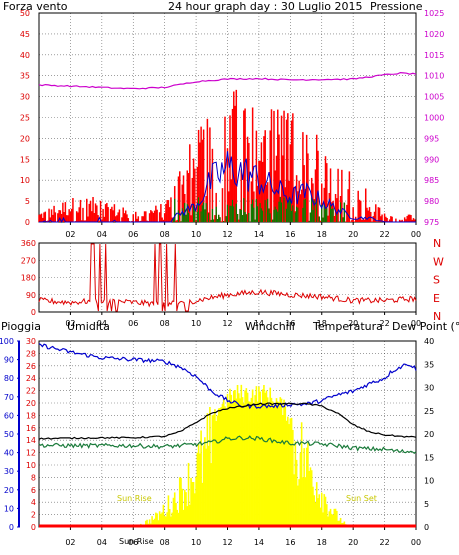 The image size is (459, 555). What do you see at coordinates (227, 187) in the screenshot?
I see `average-wind-line` at bounding box center [227, 187].